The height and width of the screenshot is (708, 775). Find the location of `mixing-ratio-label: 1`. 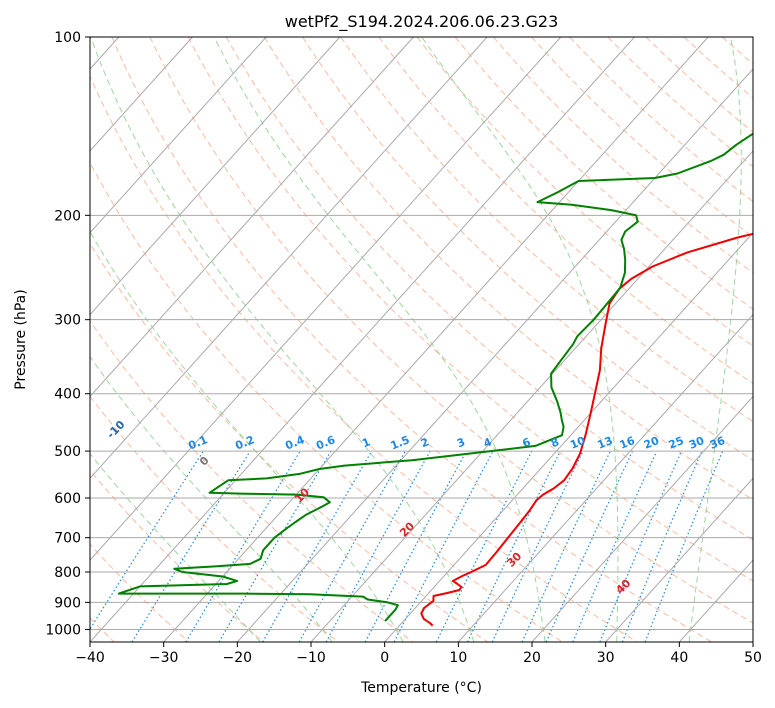

mixing-ratio-label: 1 is located at coordinates (366, 442).